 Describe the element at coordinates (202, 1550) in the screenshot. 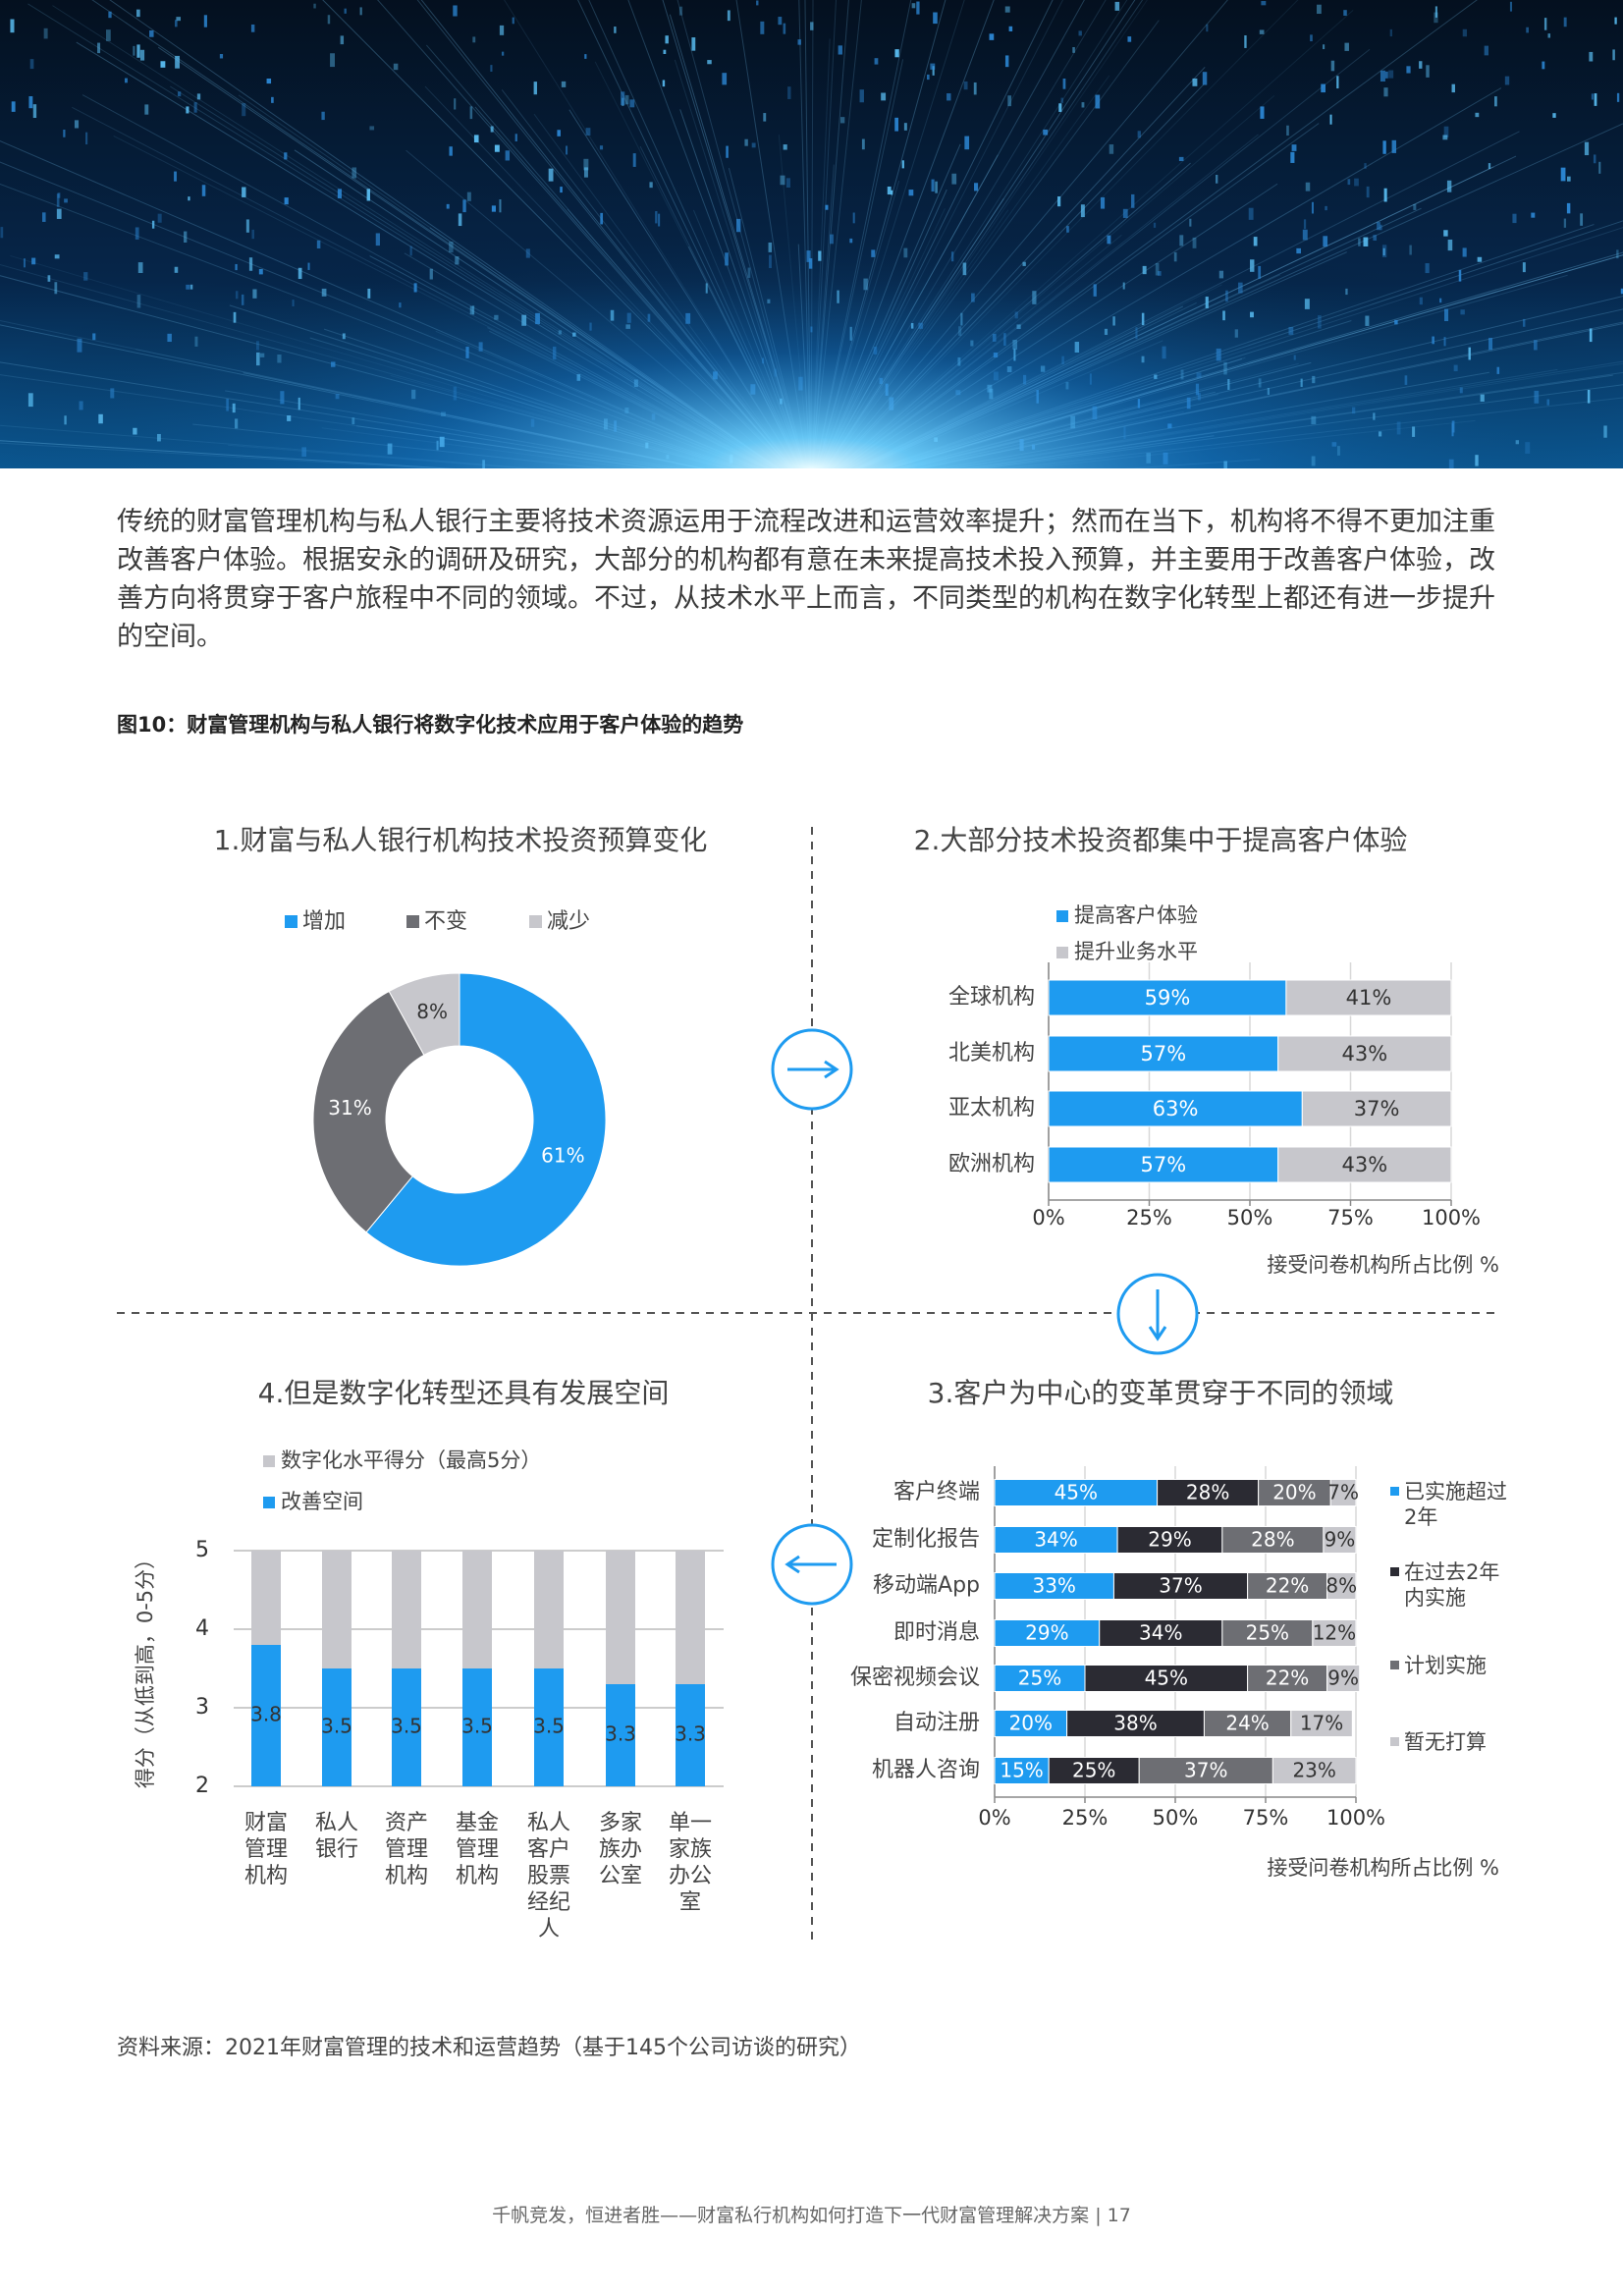

I see `y-tick-label: 5` at that location.